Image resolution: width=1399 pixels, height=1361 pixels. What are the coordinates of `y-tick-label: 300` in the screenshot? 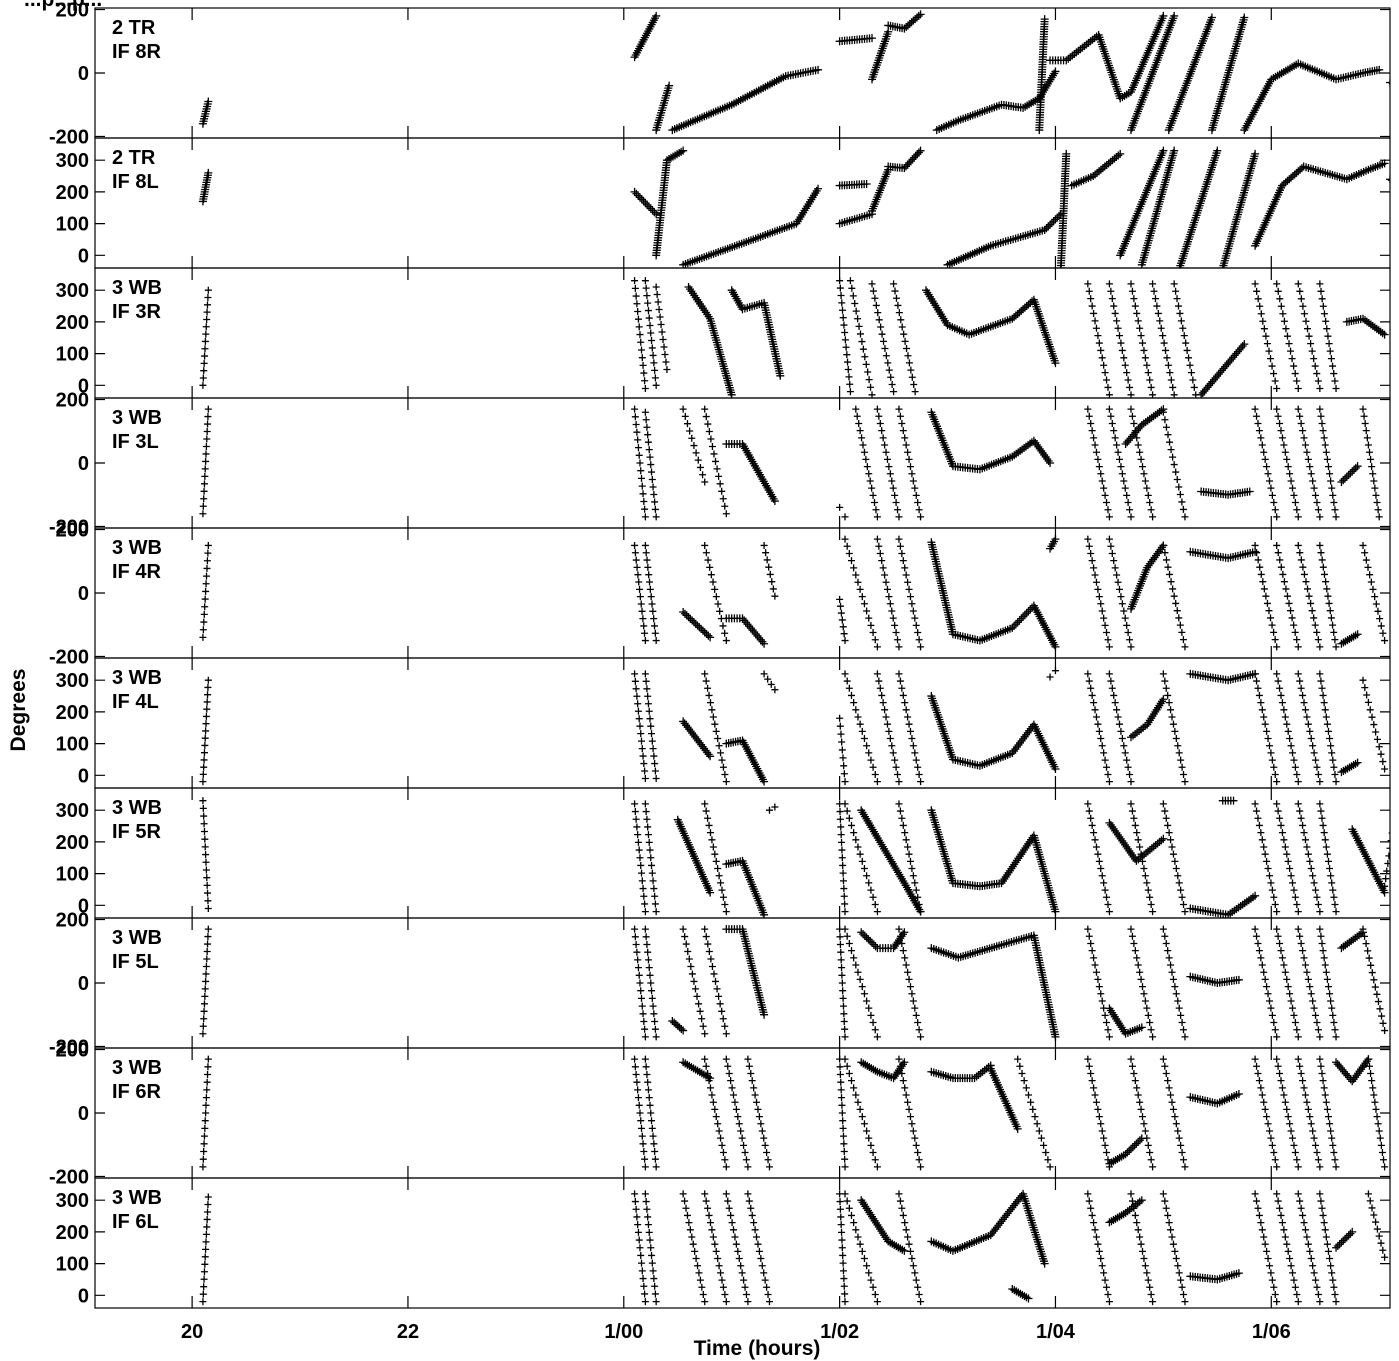 It's located at (72, 291).